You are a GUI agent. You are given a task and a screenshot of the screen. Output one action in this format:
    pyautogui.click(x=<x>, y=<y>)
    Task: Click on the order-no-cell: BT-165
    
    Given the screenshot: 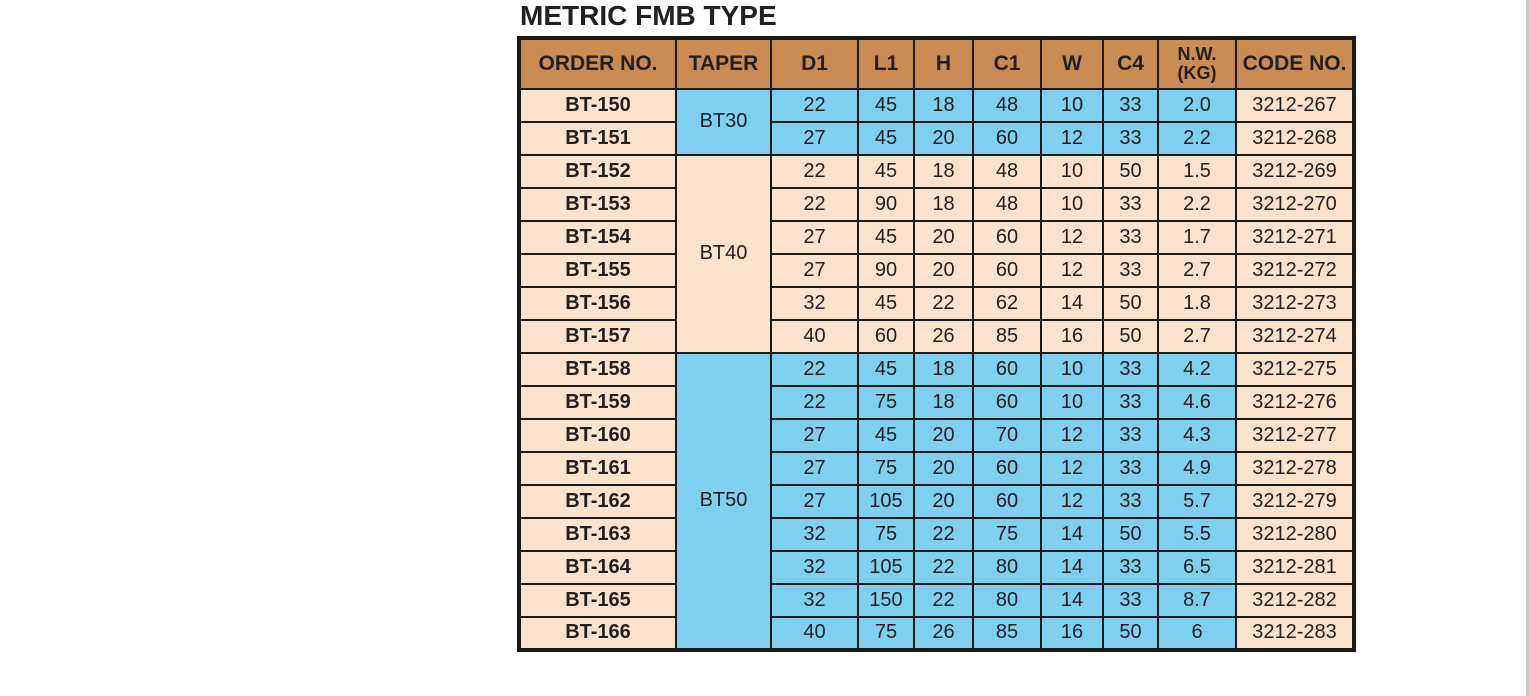 What is the action you would take?
    pyautogui.click(x=597, y=600)
    